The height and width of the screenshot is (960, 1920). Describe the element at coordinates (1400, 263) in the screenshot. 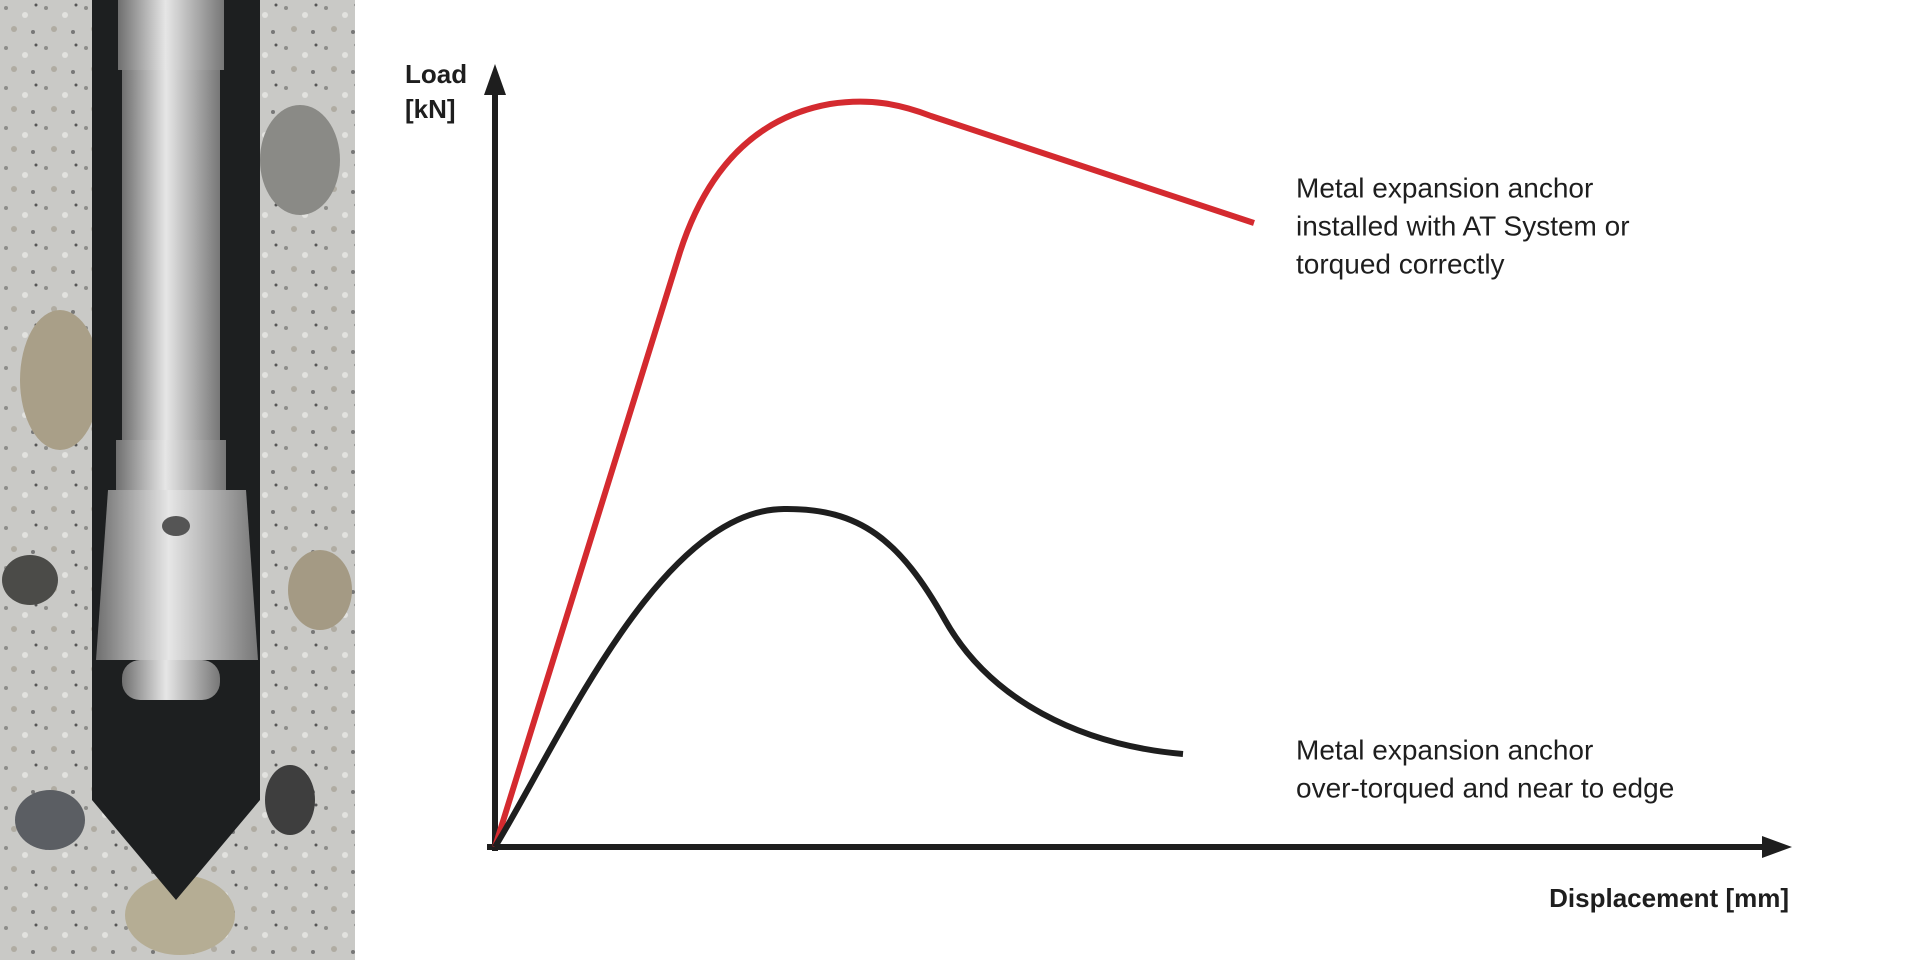

I see `curve-label: torqued correctly` at that location.